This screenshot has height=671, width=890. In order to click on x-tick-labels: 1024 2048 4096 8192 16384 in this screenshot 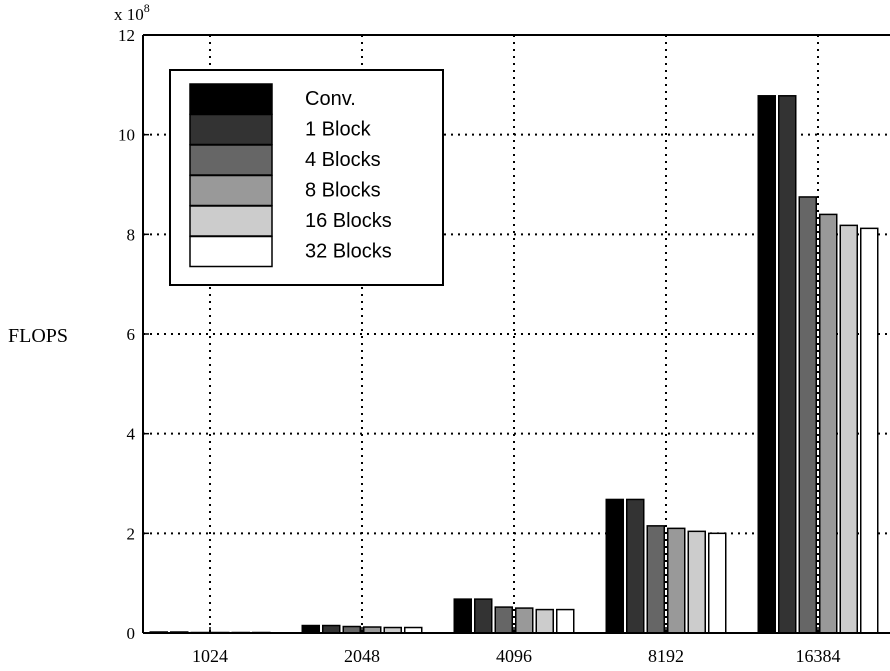, I will do `click(516, 656)`.